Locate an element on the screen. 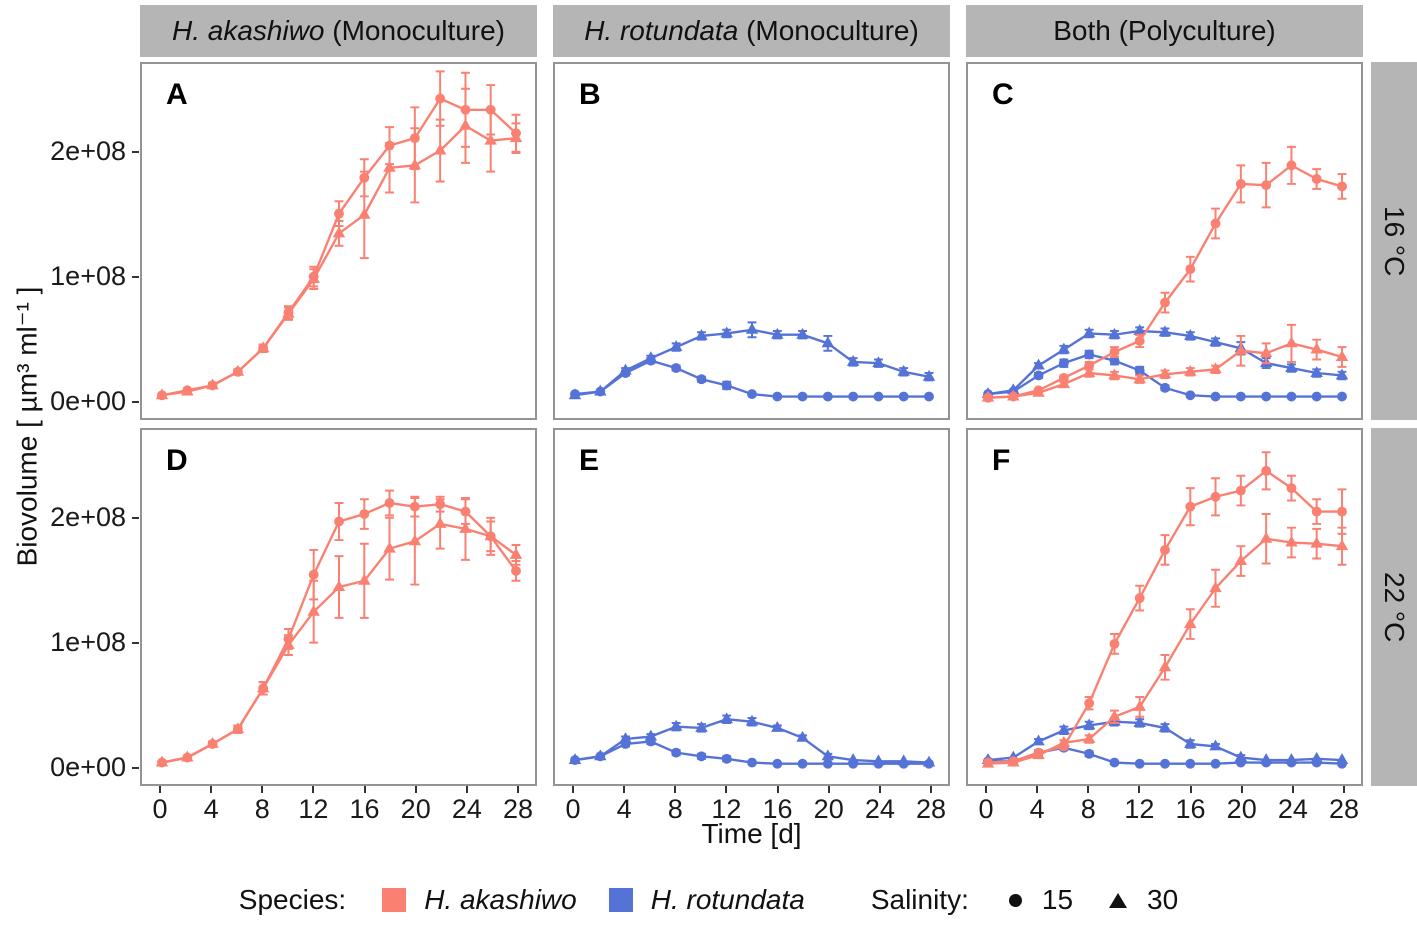 This screenshot has height=937, width=1417. panel-D-letter: D is located at coordinates (177, 460).